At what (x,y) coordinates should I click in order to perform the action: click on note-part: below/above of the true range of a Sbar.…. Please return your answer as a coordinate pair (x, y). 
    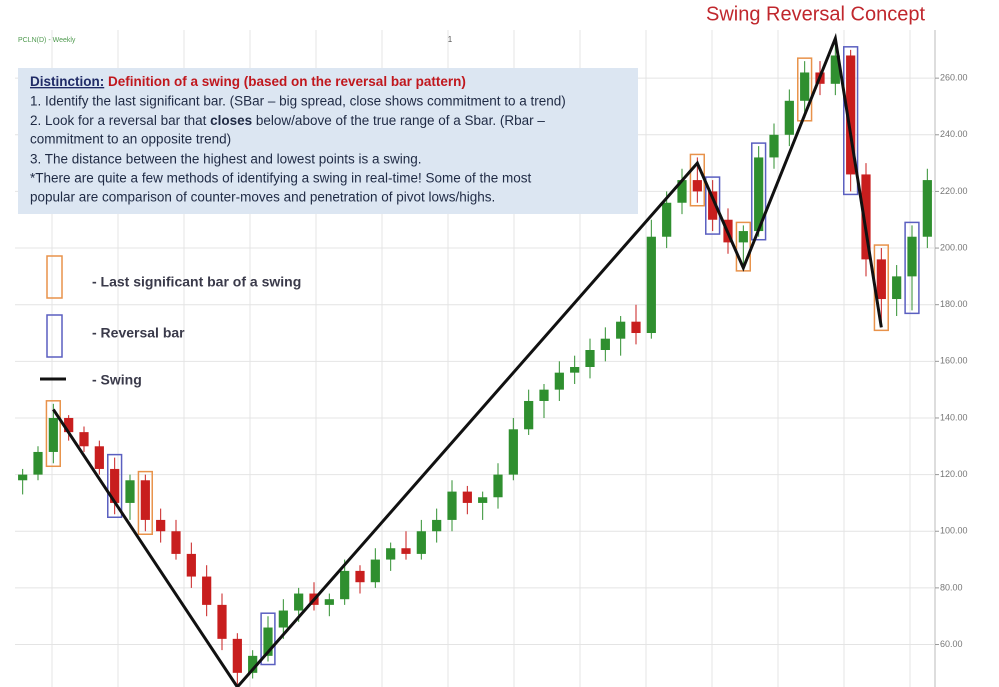
    Looking at the image, I should click on (400, 120).